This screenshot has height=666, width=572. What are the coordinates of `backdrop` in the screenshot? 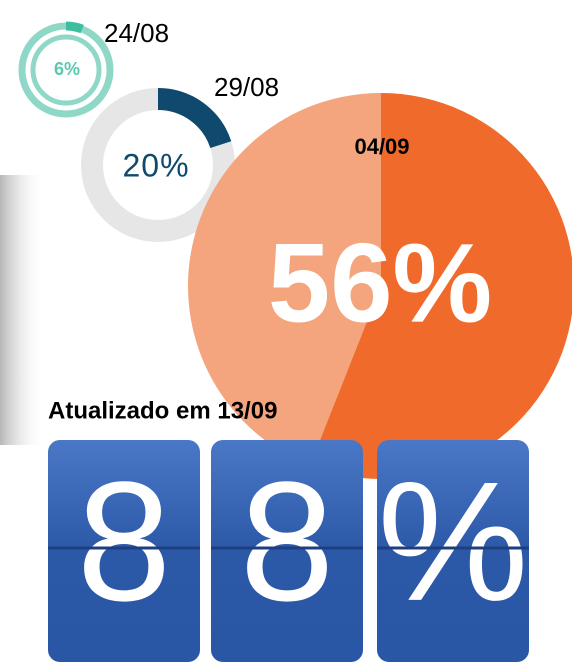 It's located at (22, 310).